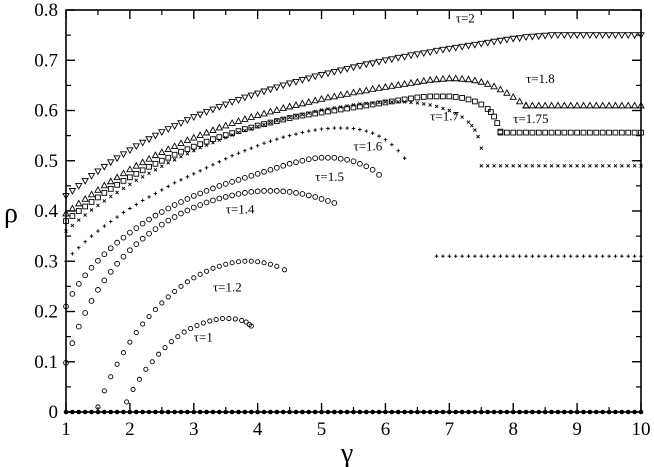 The height and width of the screenshot is (467, 654). I want to click on curve-label: τ=1.6, so click(368, 146).